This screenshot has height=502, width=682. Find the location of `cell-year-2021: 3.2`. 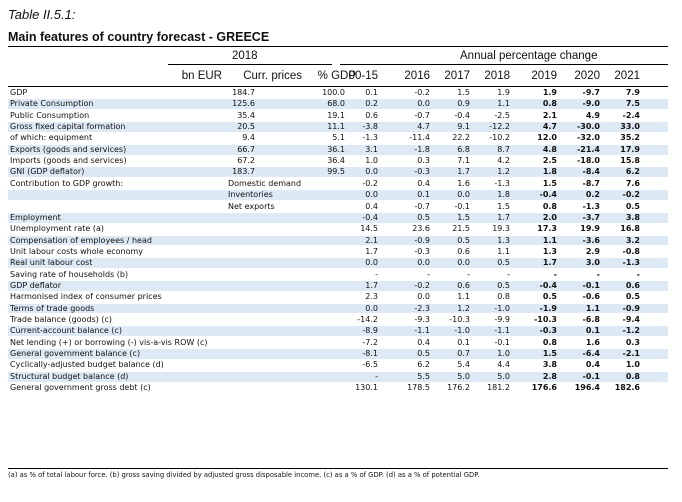

cell-year-2021: 3.2 is located at coordinates (632, 240).